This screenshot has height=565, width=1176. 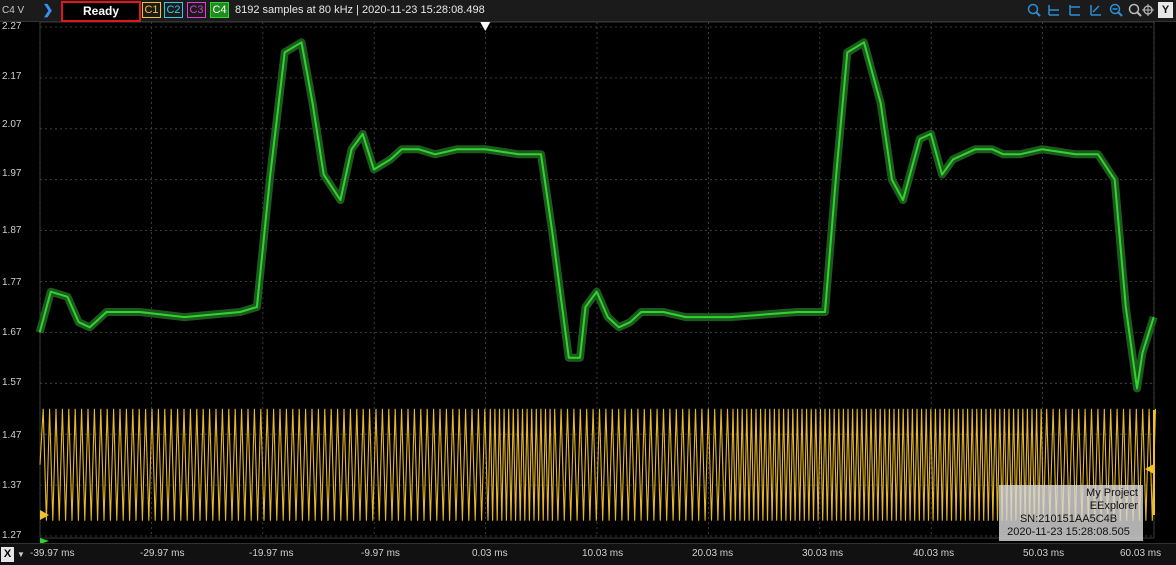 What do you see at coordinates (823, 553) in the screenshot?
I see `x-tick-label: 30.03 ms` at bounding box center [823, 553].